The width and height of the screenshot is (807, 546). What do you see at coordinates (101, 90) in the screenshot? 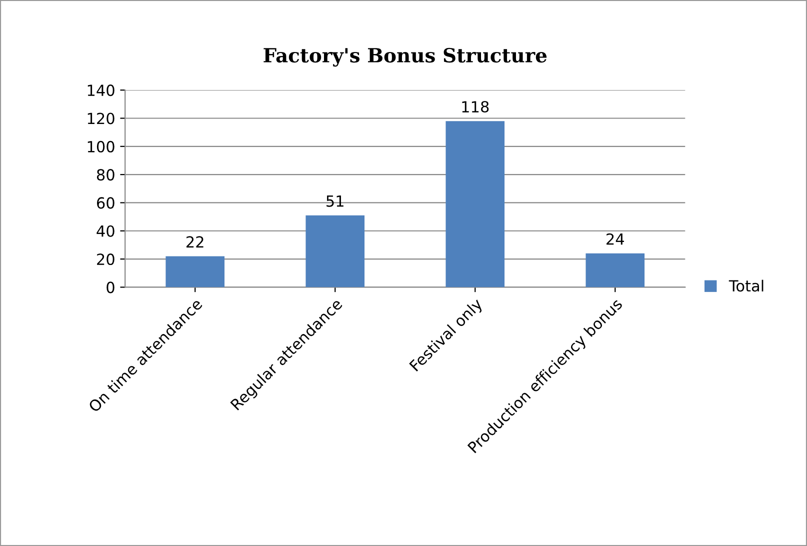
I see `y-tick-label: 140` at bounding box center [101, 90].